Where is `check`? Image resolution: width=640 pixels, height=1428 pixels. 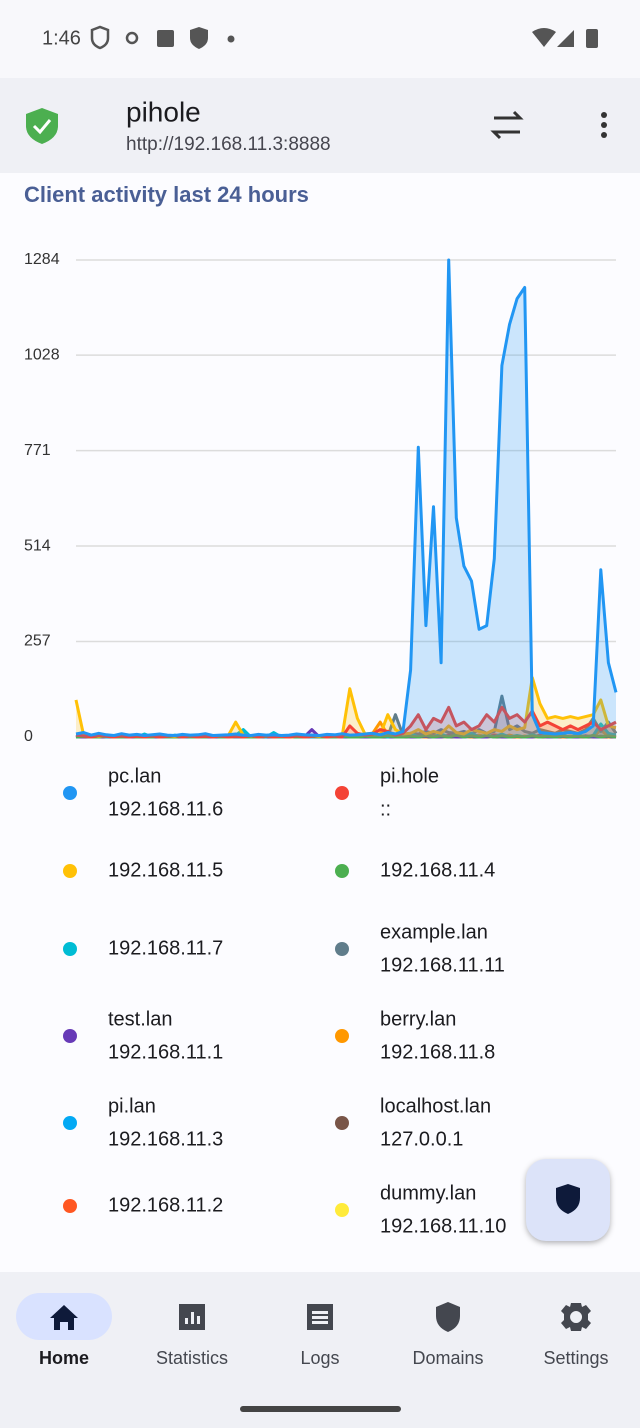 check is located at coordinates (42, 127).